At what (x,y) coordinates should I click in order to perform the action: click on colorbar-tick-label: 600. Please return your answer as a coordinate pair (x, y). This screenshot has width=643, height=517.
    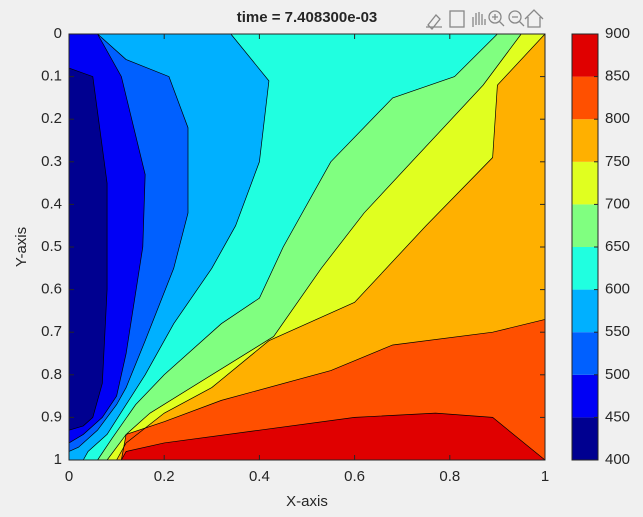
    Looking at the image, I should click on (617, 289).